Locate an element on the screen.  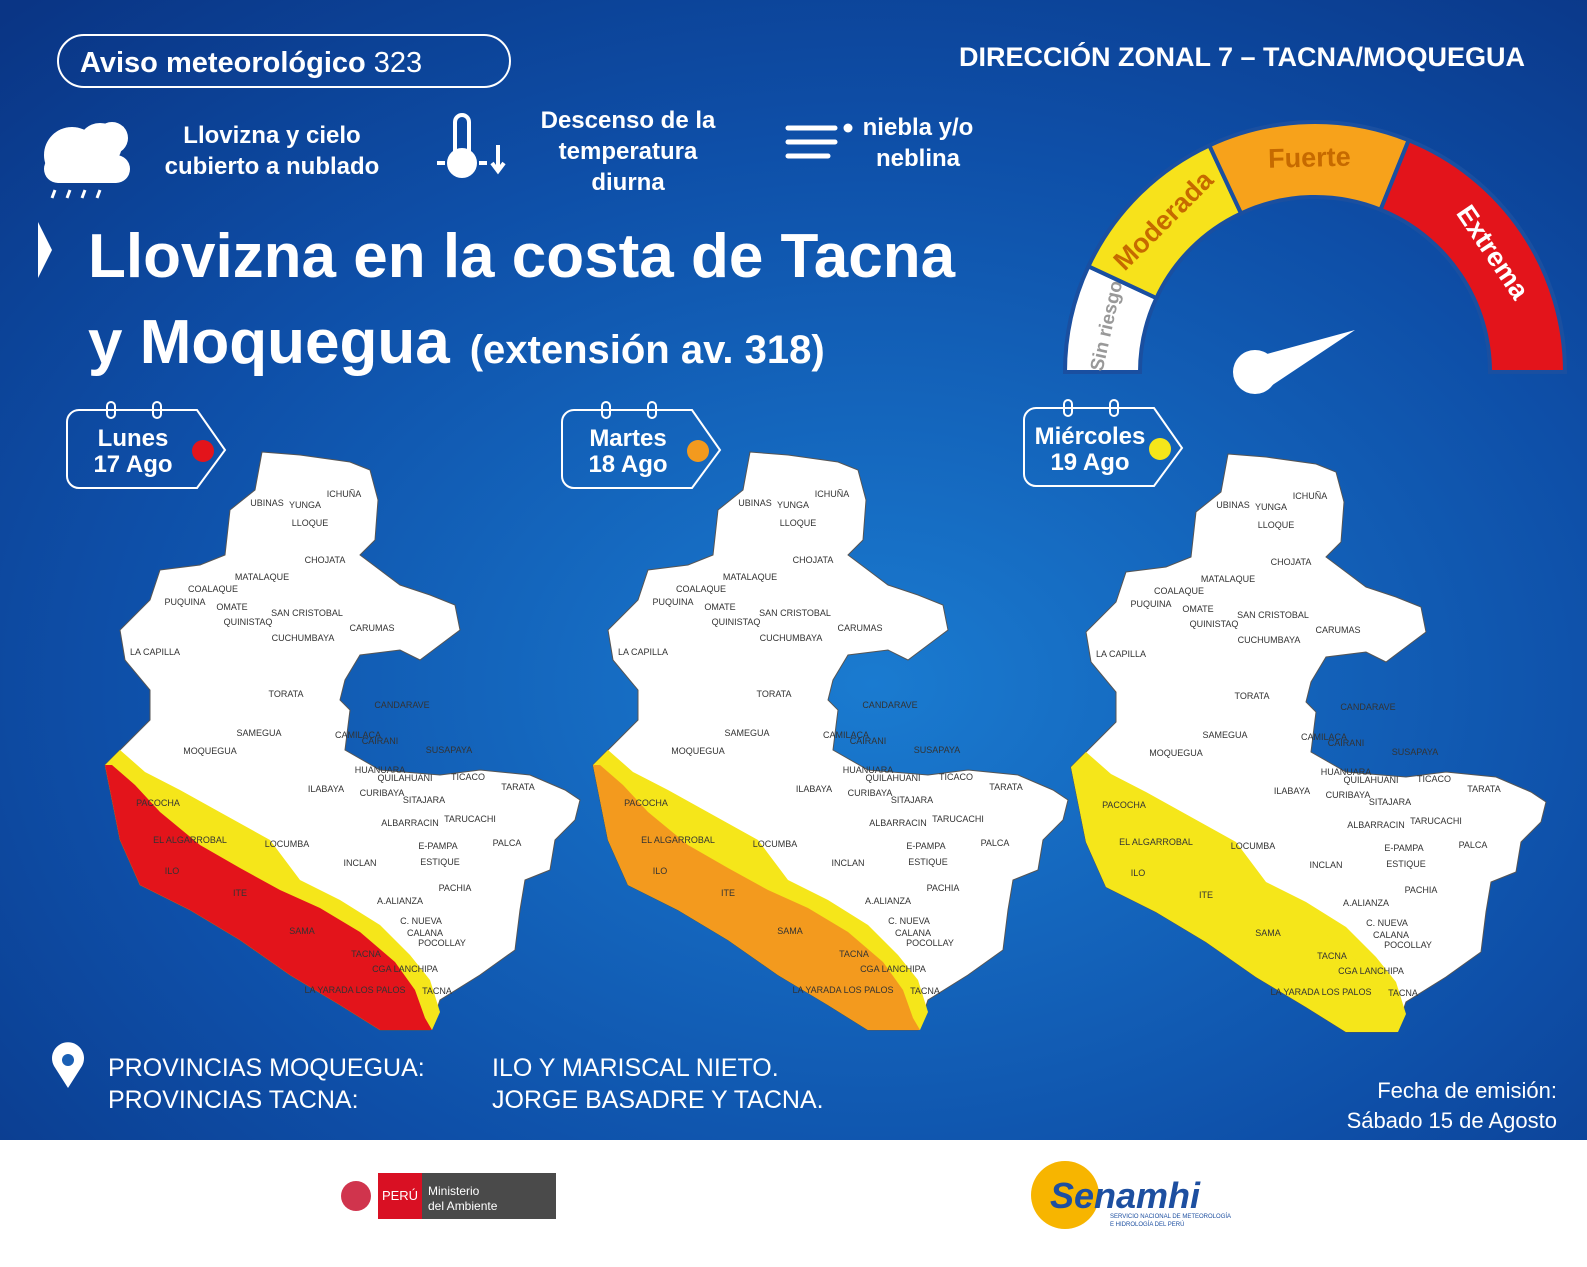
hazard-text: neblina is located at coordinates (918, 158).